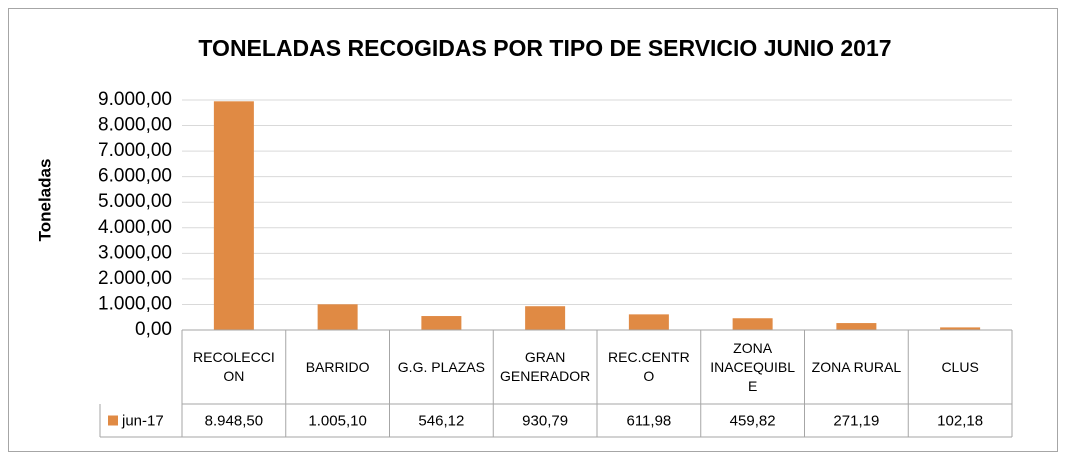 This screenshot has height=459, width=1066. Describe the element at coordinates (960, 420) in the screenshot. I see `data-table-value: 102,18` at that location.